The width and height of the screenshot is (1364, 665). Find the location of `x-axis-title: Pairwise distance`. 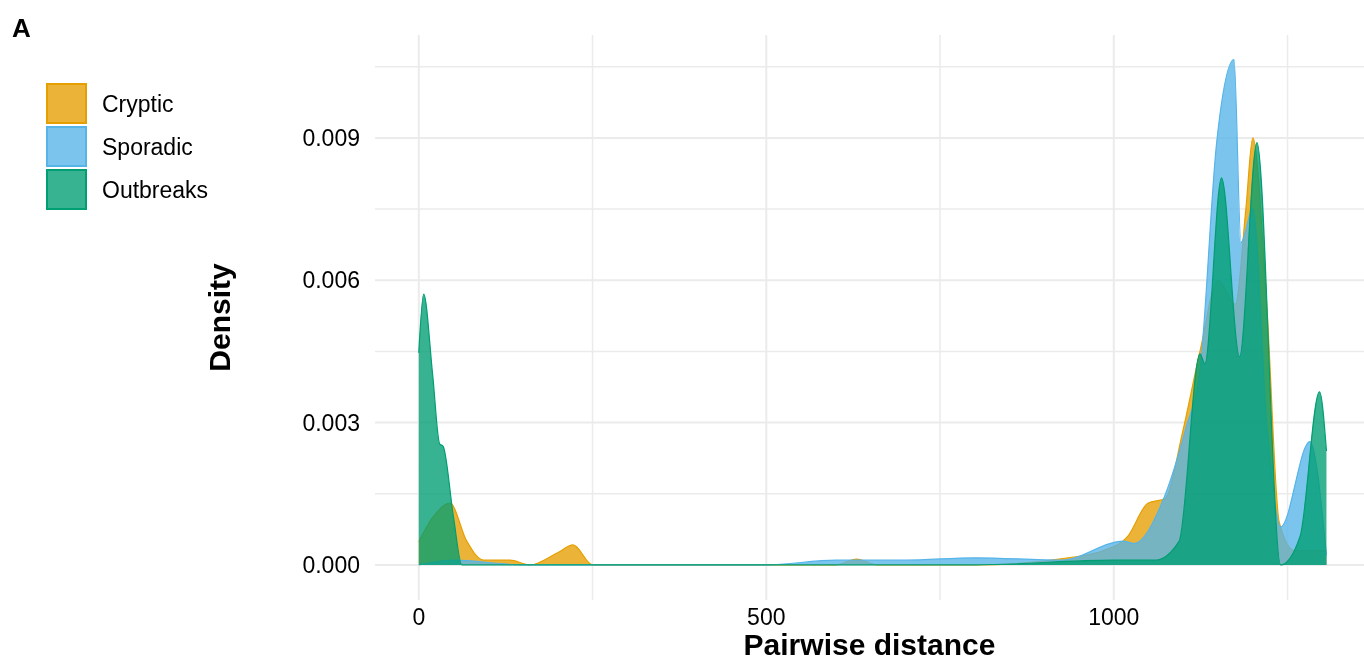

x-axis-title: Pairwise distance is located at coordinates (869, 644).